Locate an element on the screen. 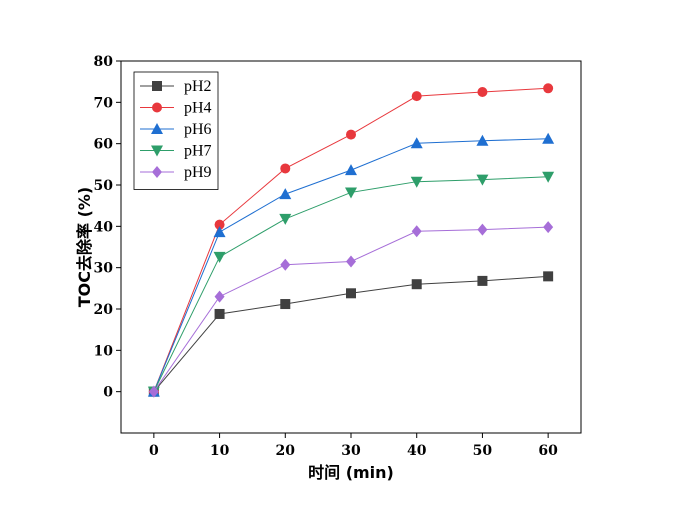 This screenshot has height=521, width=678. y-tick-label: 80 is located at coordinates (104, 62).